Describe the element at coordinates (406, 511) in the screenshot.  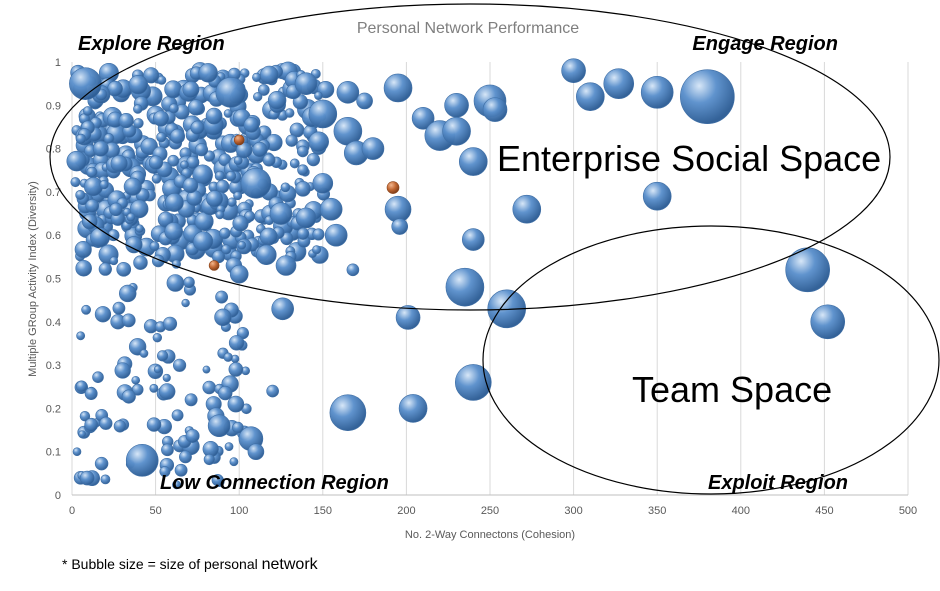
I see `x-tick-label: 200` at that location.